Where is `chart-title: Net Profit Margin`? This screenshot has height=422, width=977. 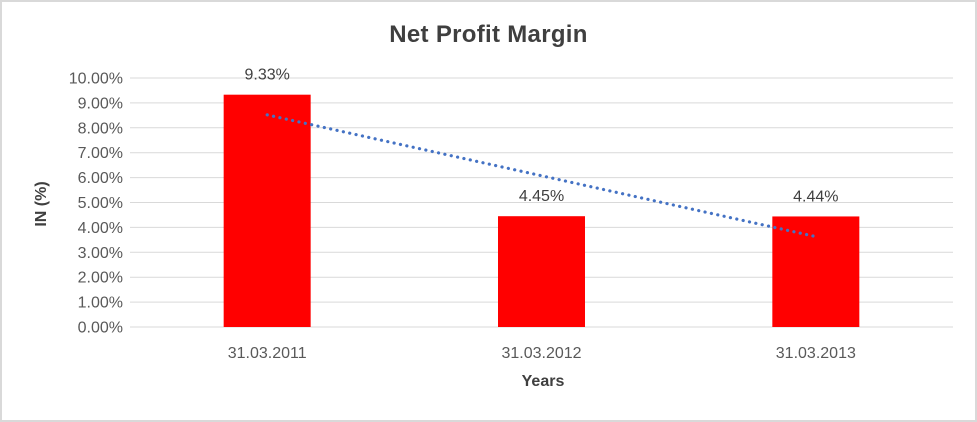 chart-title: Net Profit Margin is located at coordinates (488, 34).